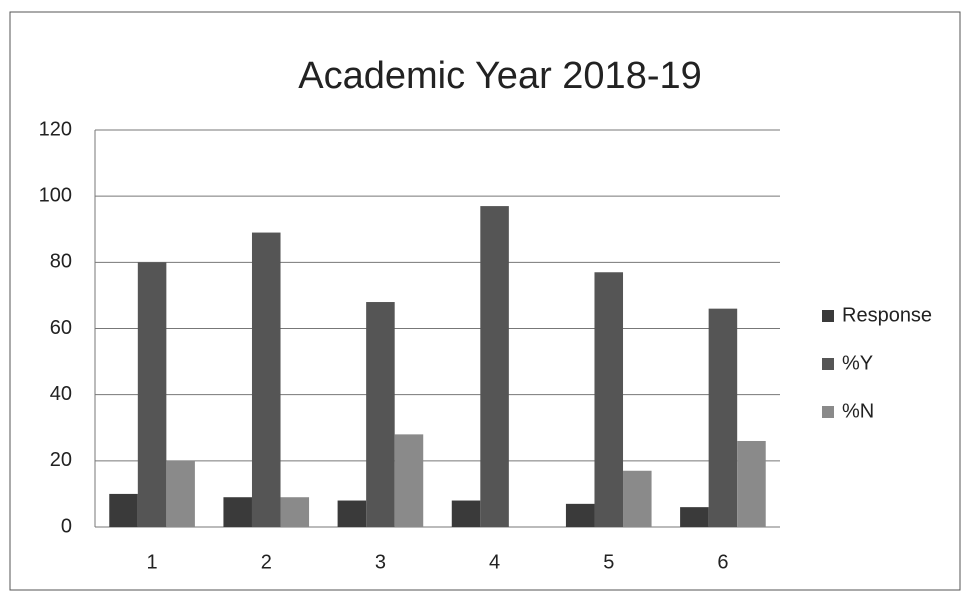 The image size is (967, 597). Describe the element at coordinates (61, 394) in the screenshot. I see `y-tick-label: 40` at that location.